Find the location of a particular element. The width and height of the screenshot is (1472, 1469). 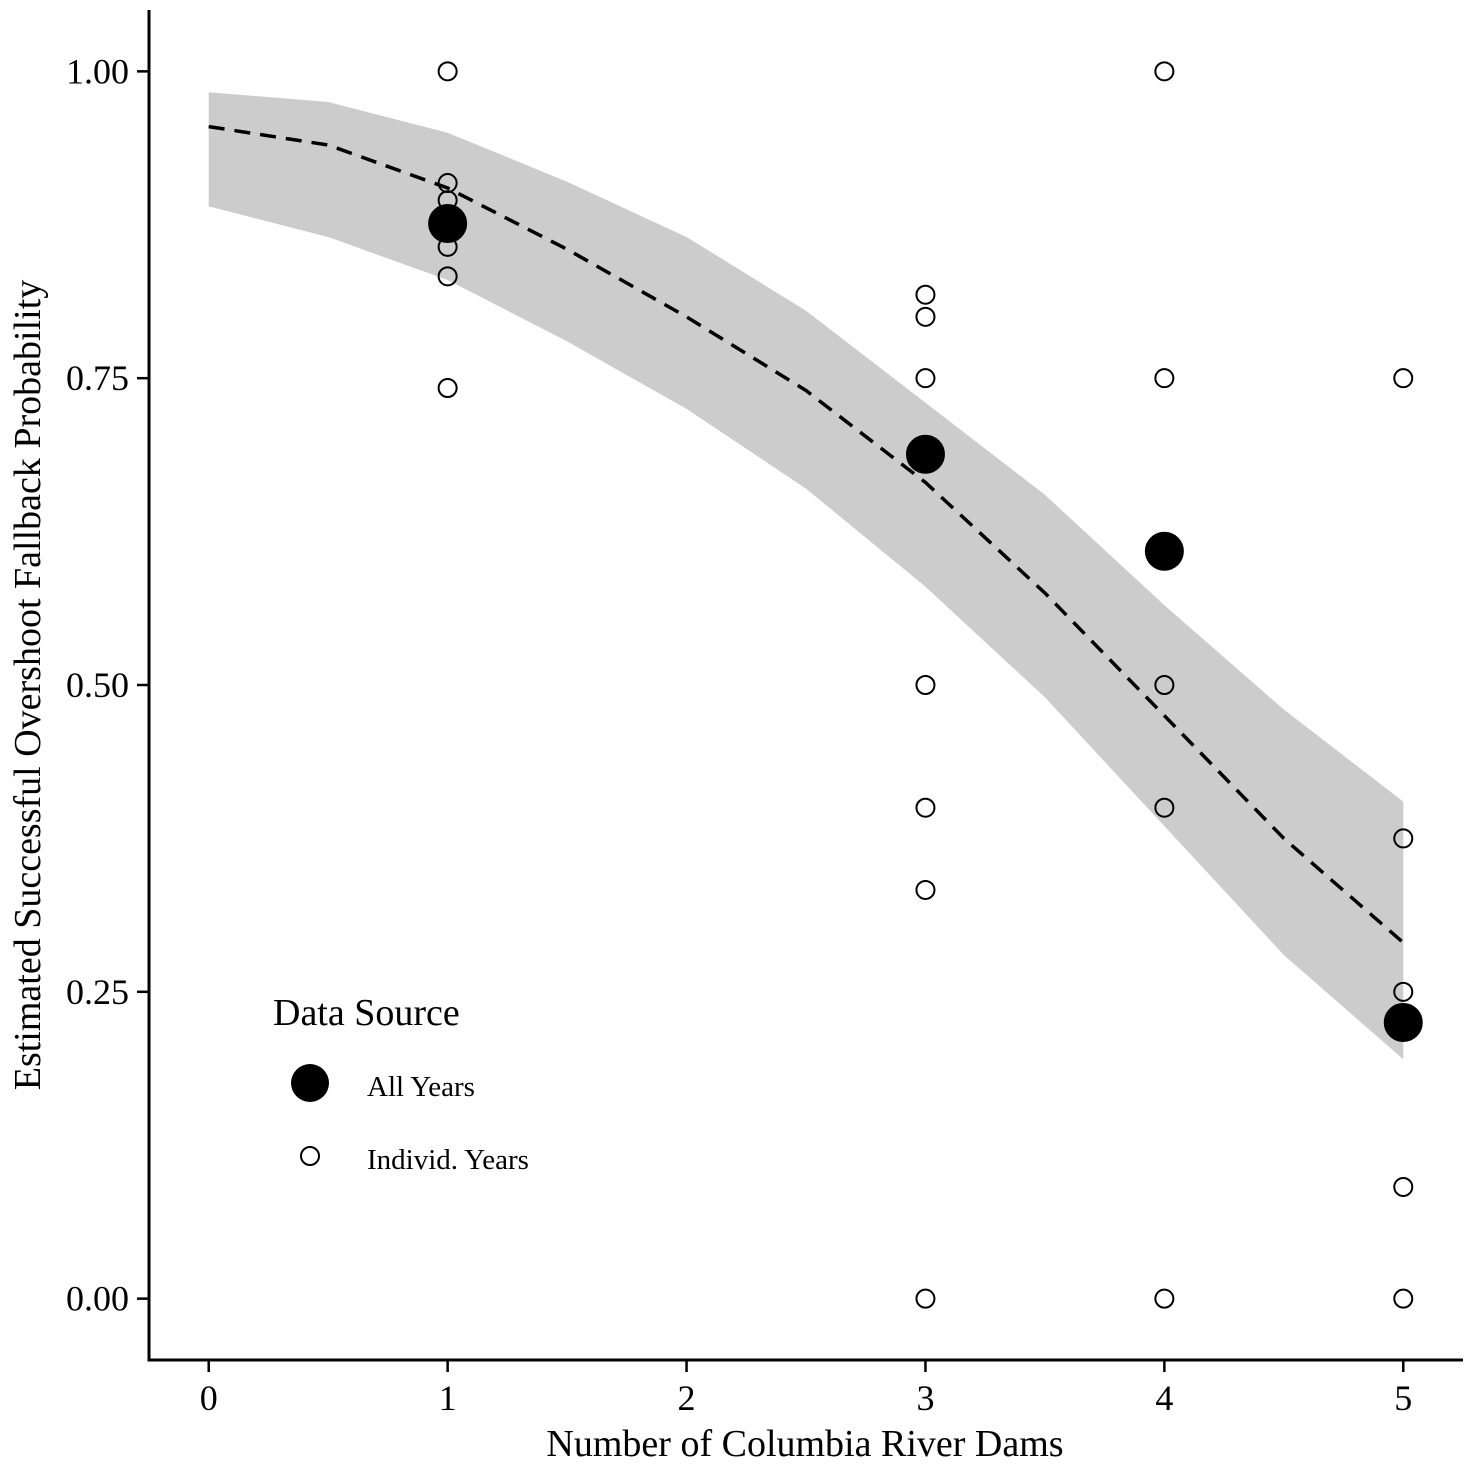

legend-key-all-years is located at coordinates (310, 1083).